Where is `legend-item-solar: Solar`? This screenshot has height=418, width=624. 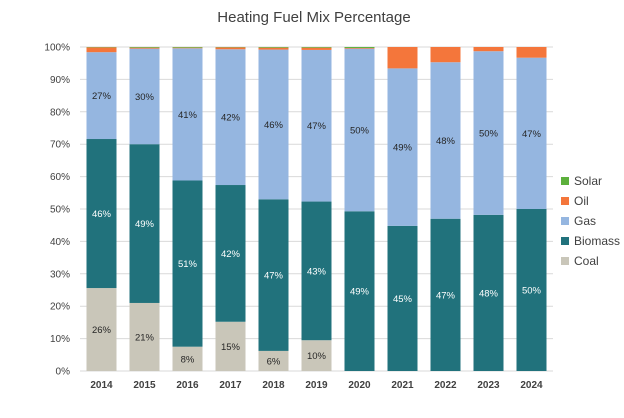
legend-item-solar: Solar is located at coordinates (581, 181).